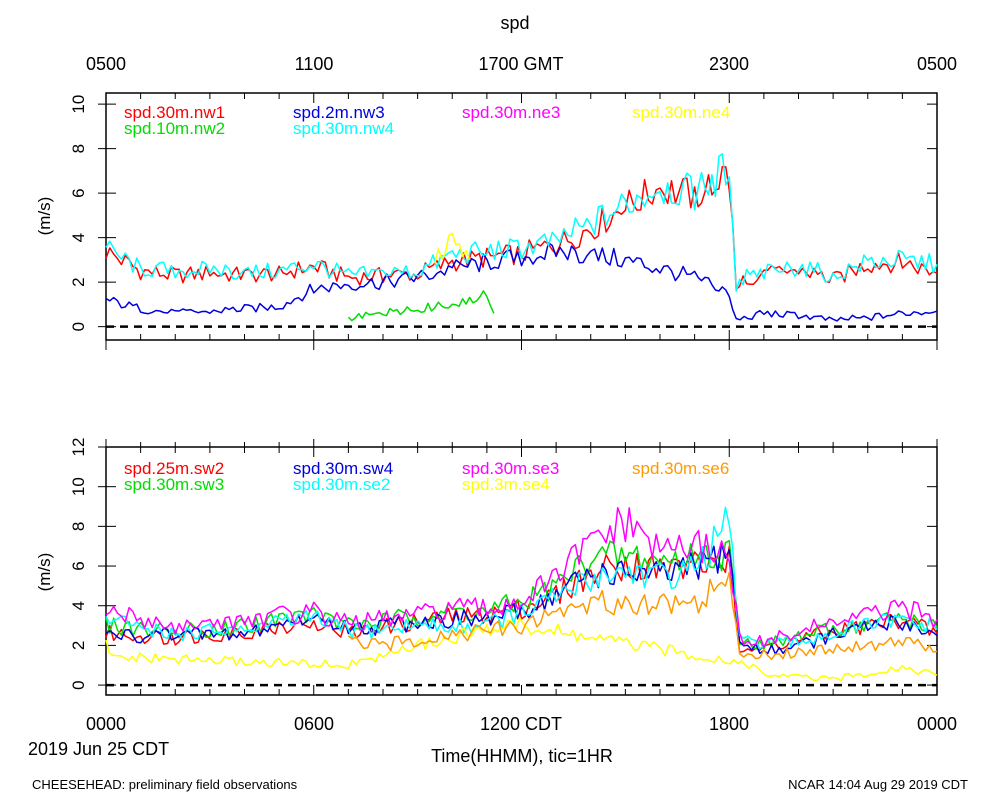  What do you see at coordinates (729, 64) in the screenshot?
I see `top-tick-label: 2300` at bounding box center [729, 64].